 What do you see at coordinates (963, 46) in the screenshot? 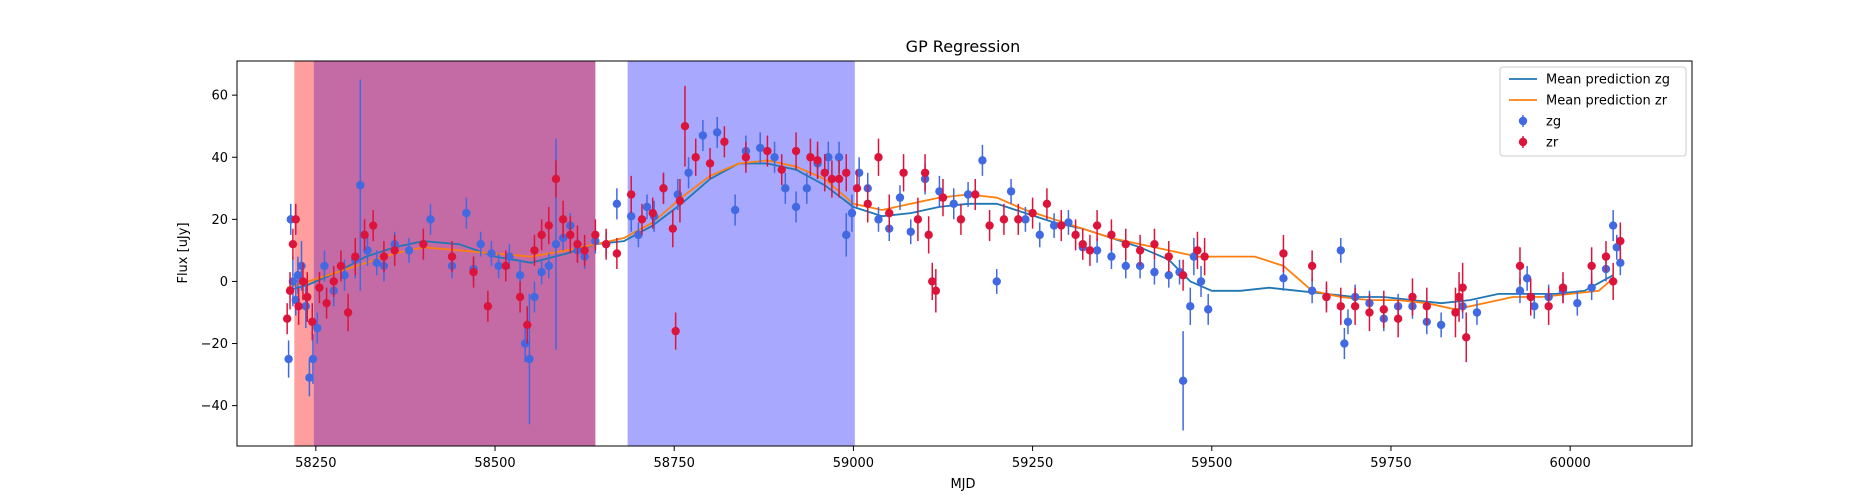
I see `chart-title: GP Regression` at bounding box center [963, 46].